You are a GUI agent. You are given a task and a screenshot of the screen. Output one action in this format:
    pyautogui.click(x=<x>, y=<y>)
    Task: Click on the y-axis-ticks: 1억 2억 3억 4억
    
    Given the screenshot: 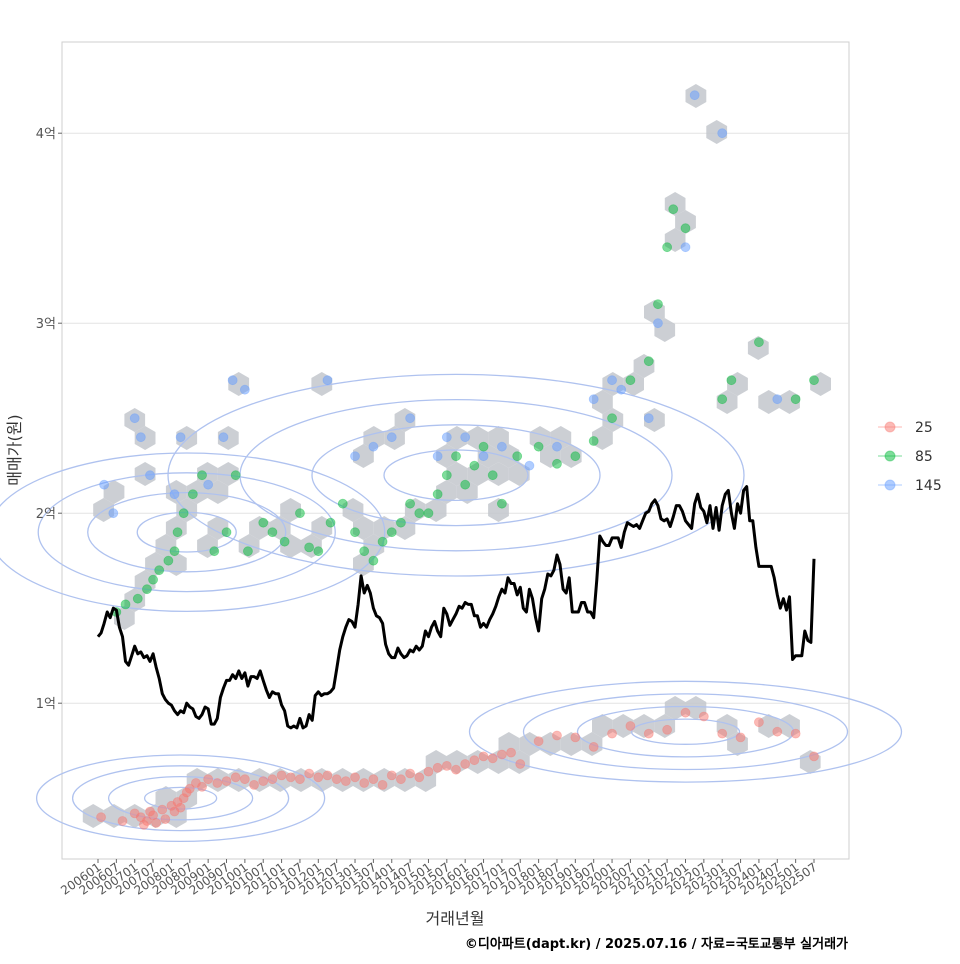 What is the action you would take?
    pyautogui.click(x=49, y=419)
    